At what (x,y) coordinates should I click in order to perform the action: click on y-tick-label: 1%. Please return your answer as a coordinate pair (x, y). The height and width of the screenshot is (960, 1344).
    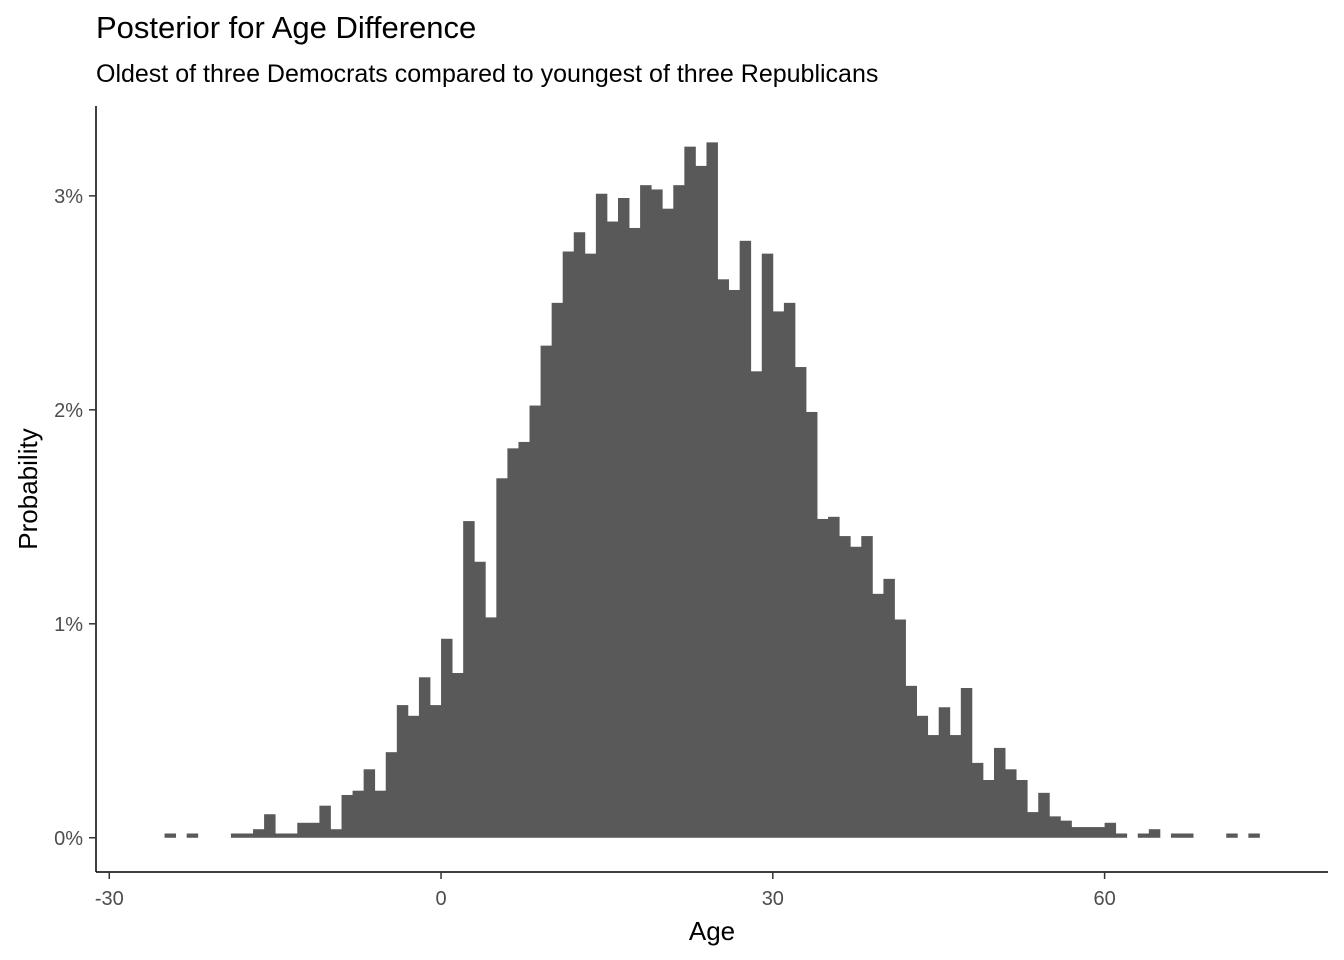
    Looking at the image, I should click on (68, 625).